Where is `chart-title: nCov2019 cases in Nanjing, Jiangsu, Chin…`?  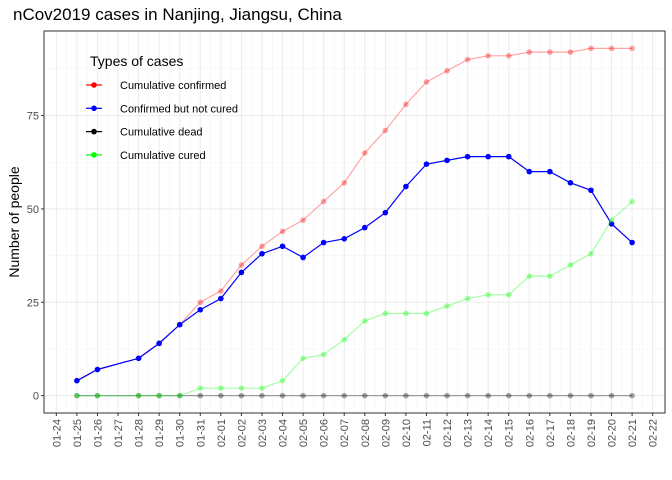 chart-title: nCov2019 cases in Nanjing, Jiangsu, Chin… is located at coordinates (177, 14).